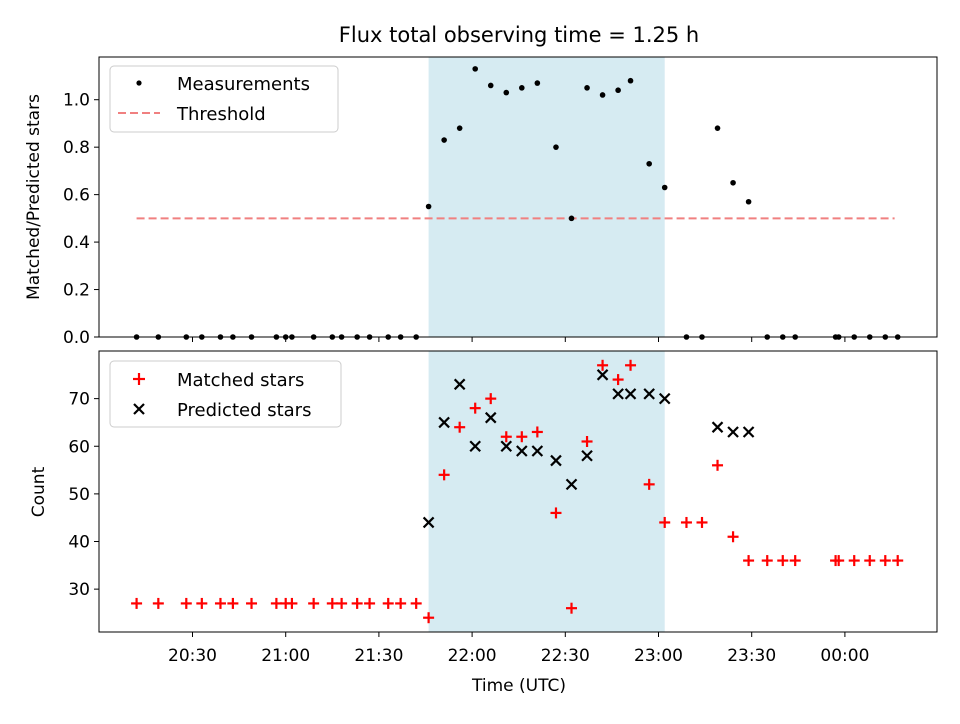  I want to click on bottom-y-axis-label: Count, so click(39, 491).